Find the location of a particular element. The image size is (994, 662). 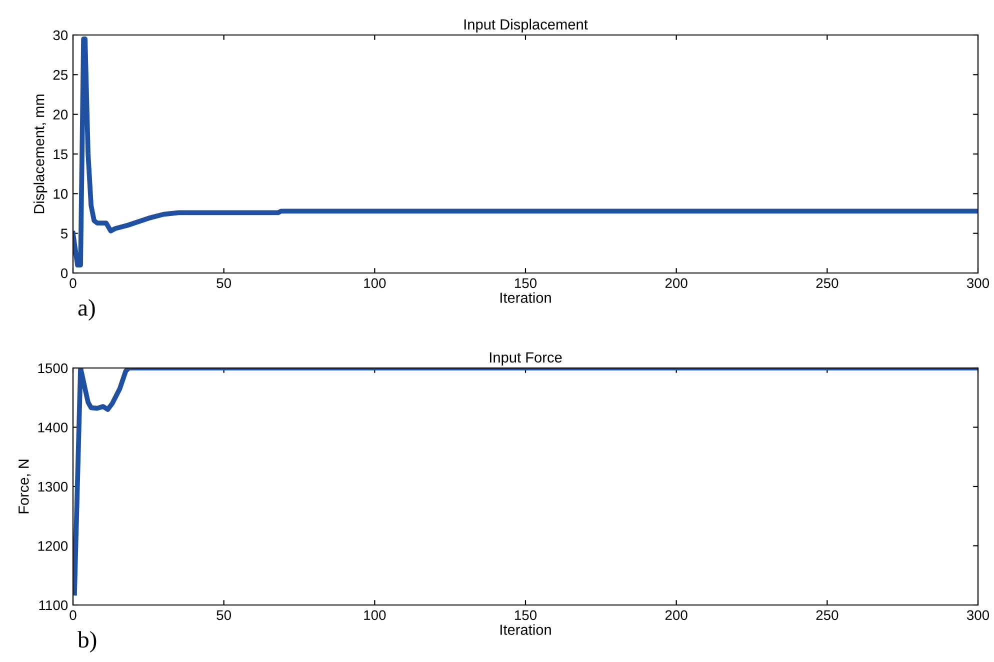

y-tick-label: 15 is located at coordinates (61, 154).